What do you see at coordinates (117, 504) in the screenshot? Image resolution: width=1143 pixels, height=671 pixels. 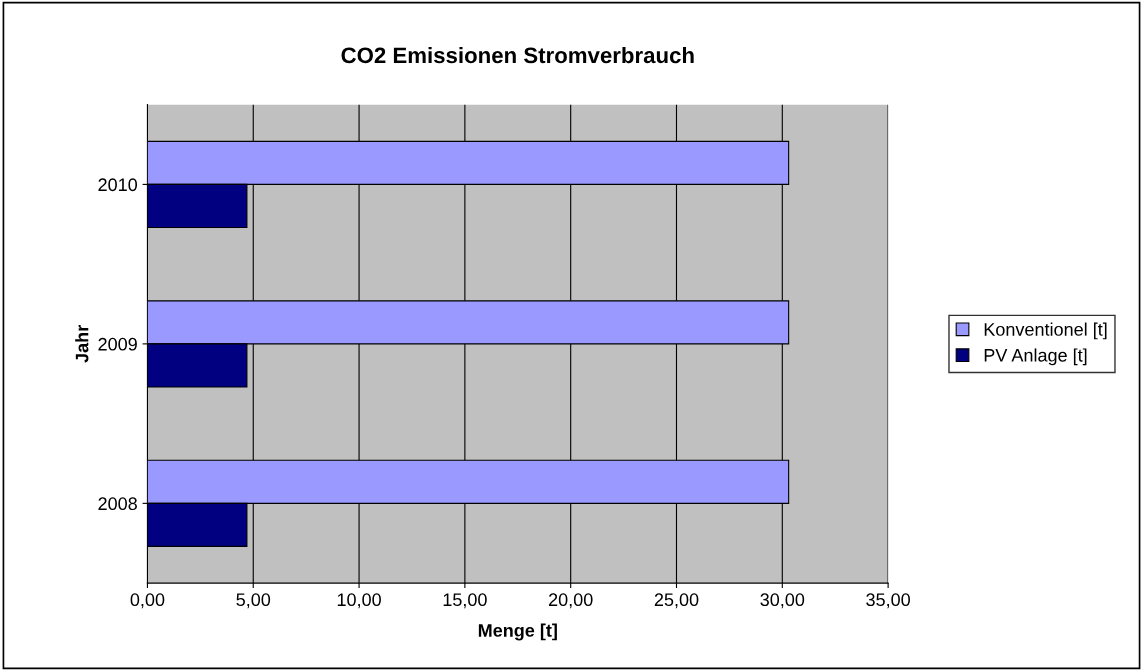 I see `y-tick-label: 2008` at bounding box center [117, 504].